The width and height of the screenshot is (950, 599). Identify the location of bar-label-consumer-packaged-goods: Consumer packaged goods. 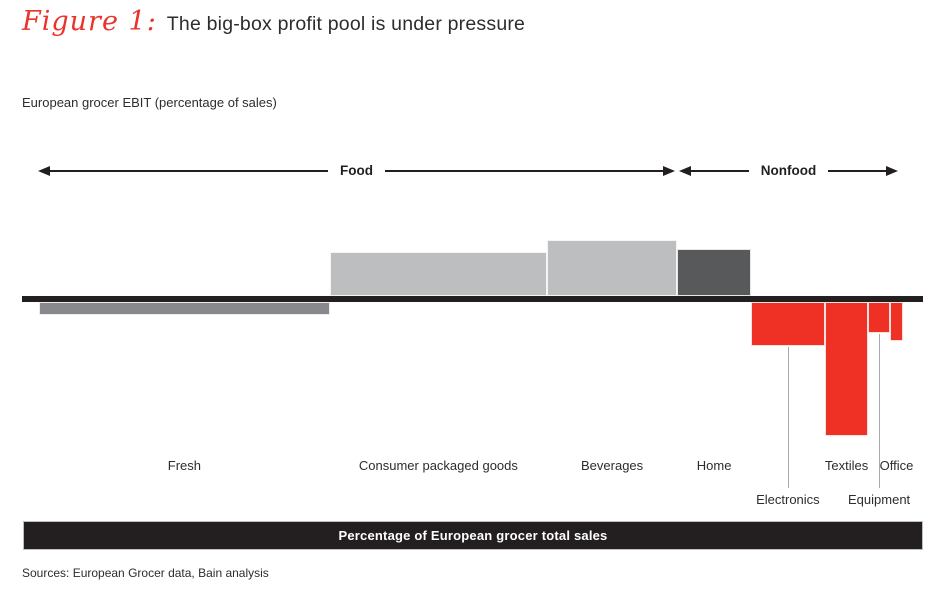
(438, 465).